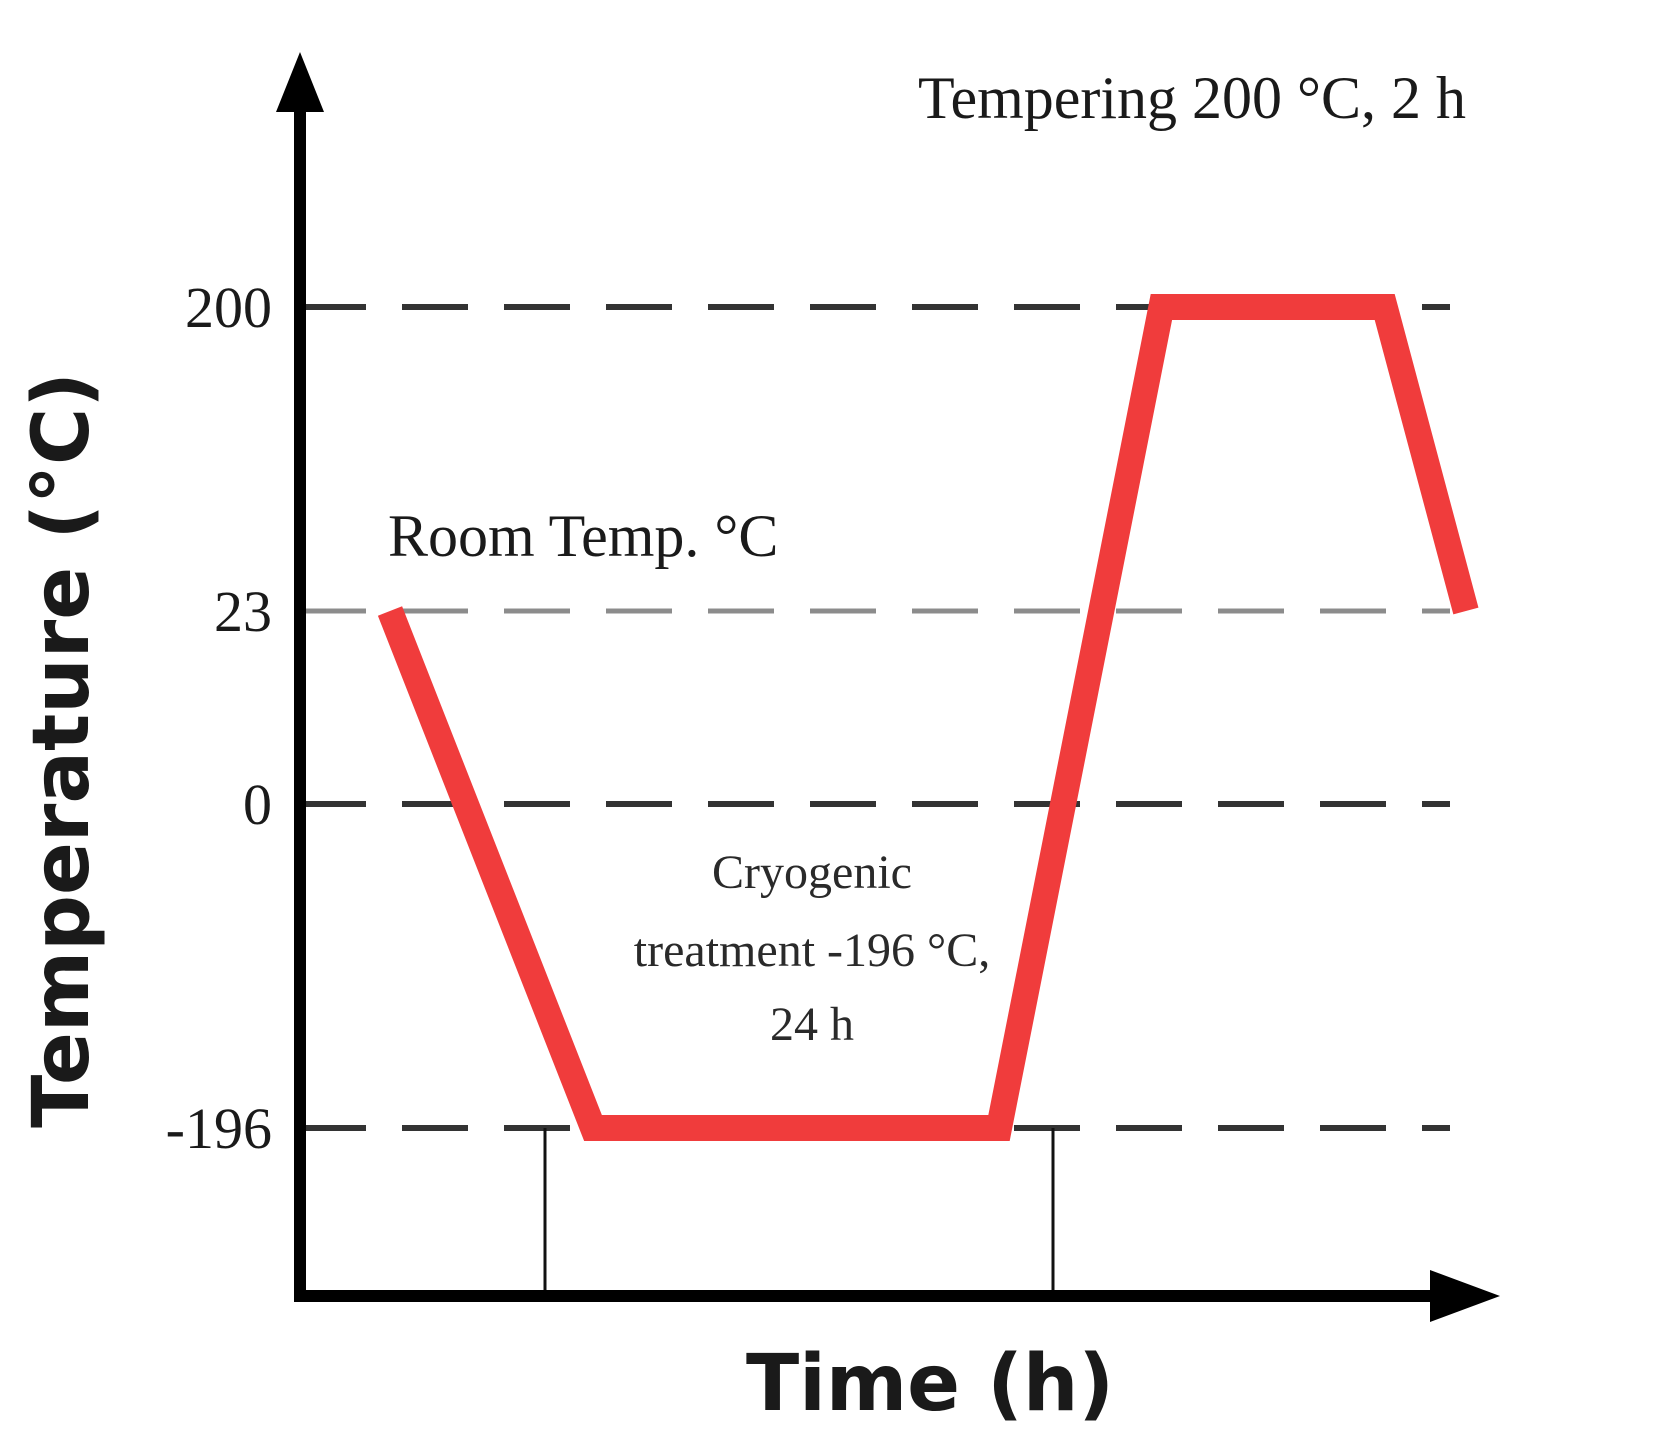 This screenshot has width=1658, height=1446. I want to click on y-tick-label-200: 200, so click(228, 307).